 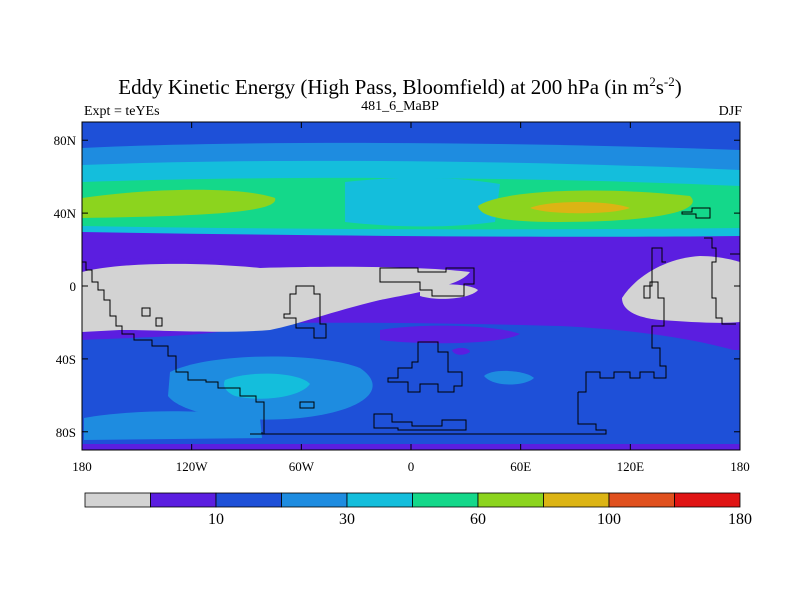 What do you see at coordinates (66, 359) in the screenshot?
I see `y-tick-label-3: 40S` at bounding box center [66, 359].